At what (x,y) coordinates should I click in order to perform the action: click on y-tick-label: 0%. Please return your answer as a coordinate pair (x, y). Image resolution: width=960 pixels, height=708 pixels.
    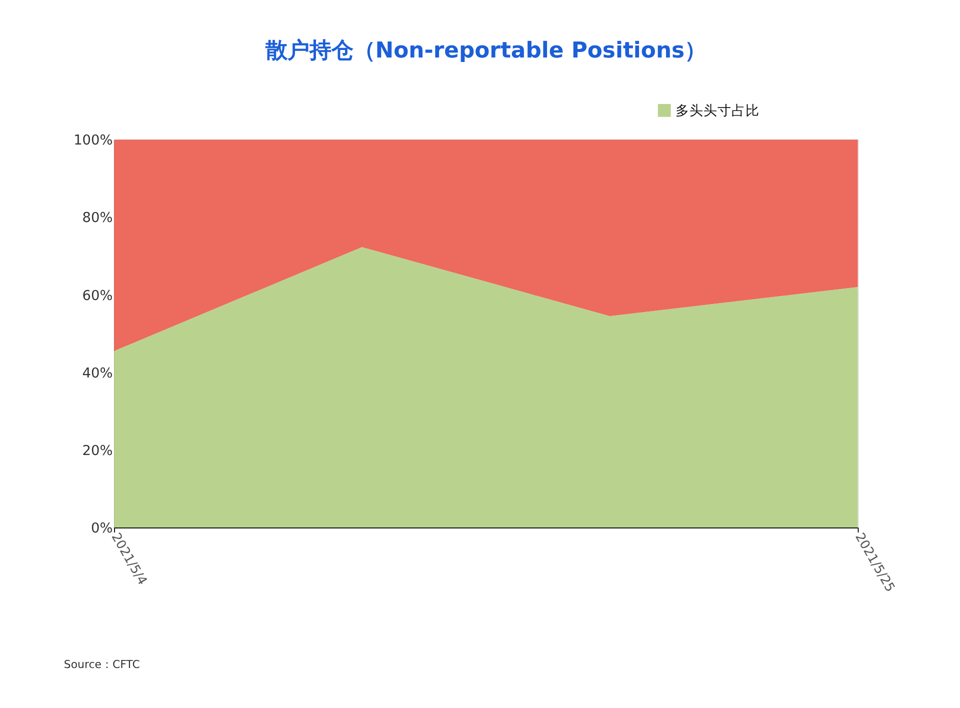
    Looking at the image, I should click on (101, 528).